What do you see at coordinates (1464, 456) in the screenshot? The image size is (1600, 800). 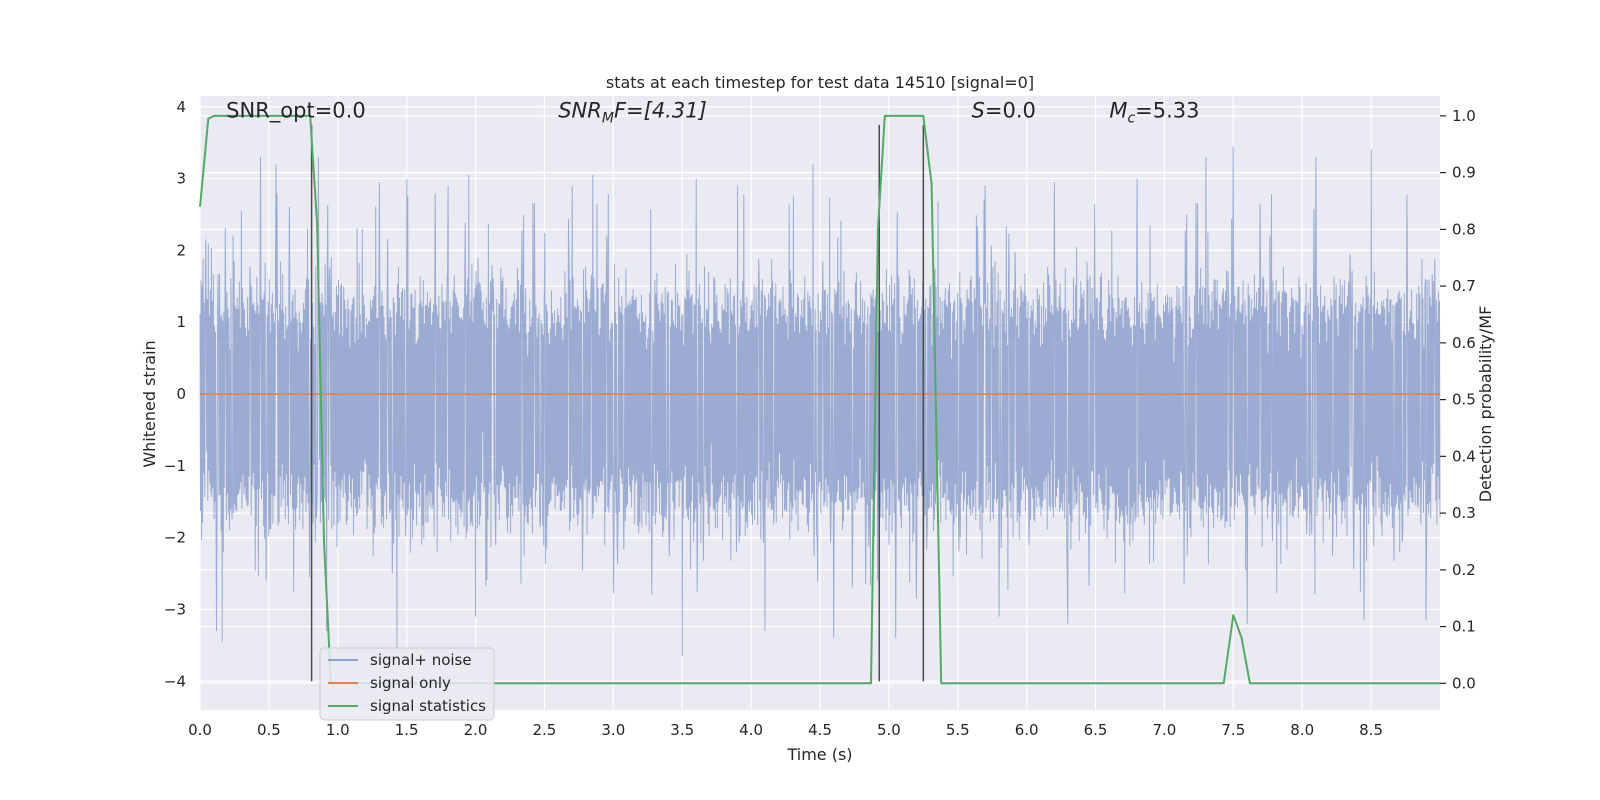 I see `y2-tick-label-4: 0.4` at bounding box center [1464, 456].